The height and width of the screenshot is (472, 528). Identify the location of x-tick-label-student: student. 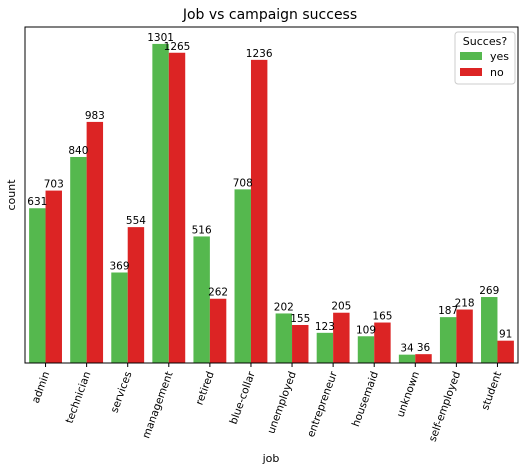
(491, 391).